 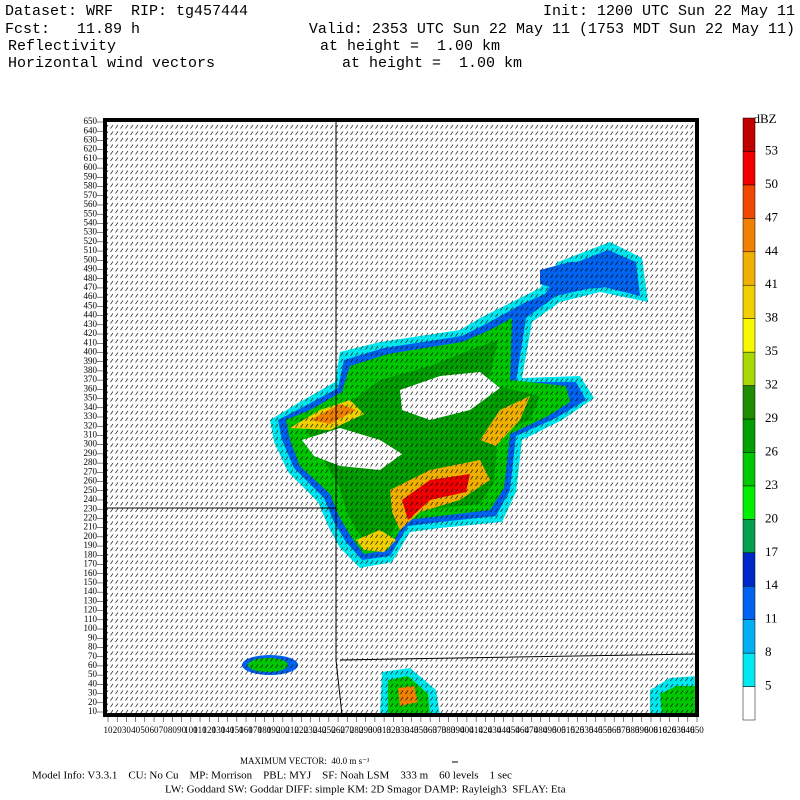 What do you see at coordinates (91, 222) in the screenshot?
I see `y-tick-label: 540` at bounding box center [91, 222].